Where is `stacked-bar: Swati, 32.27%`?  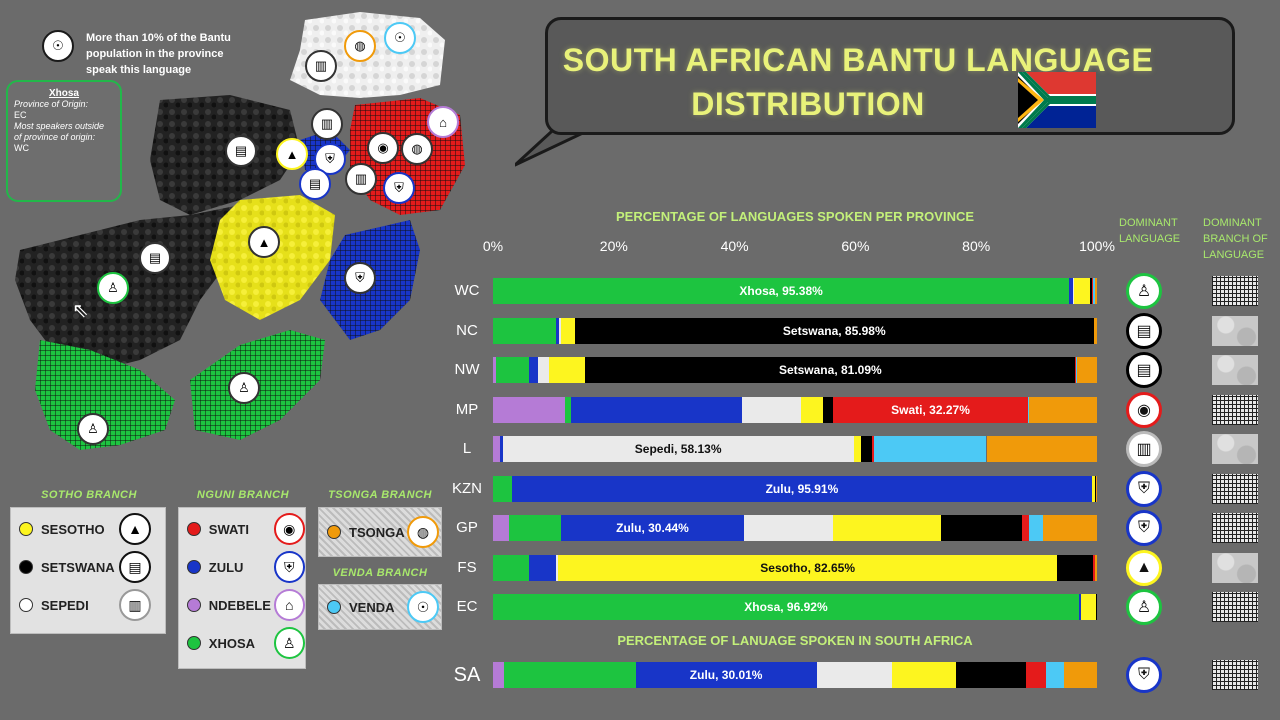
stacked-bar: Swati, 32.27% is located at coordinates (795, 409).